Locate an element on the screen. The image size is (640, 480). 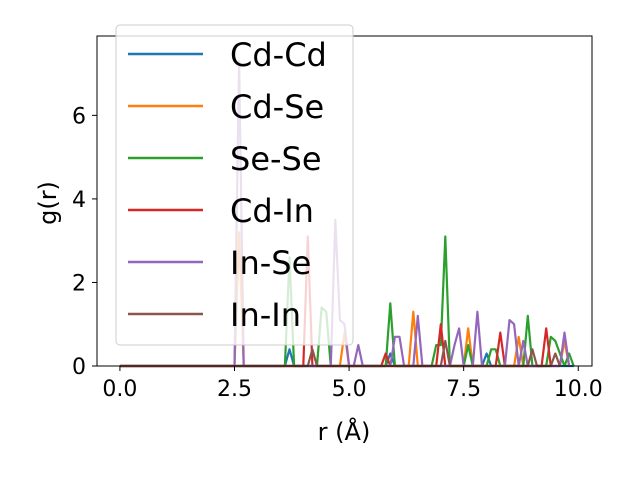
x-tick-label: 0.0 is located at coordinates (119, 389).